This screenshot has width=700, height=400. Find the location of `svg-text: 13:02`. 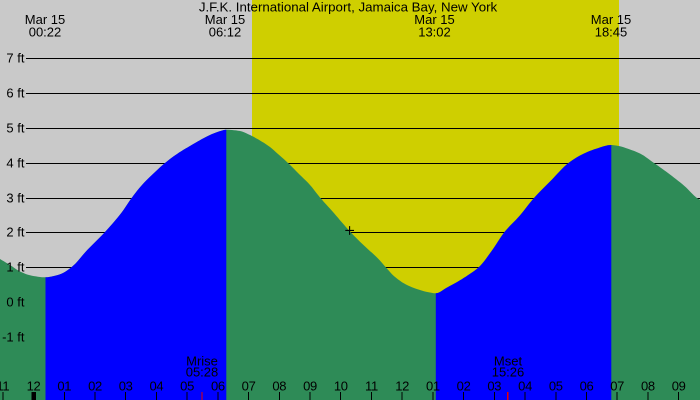

svg-text: 13:02 is located at coordinates (434, 31).